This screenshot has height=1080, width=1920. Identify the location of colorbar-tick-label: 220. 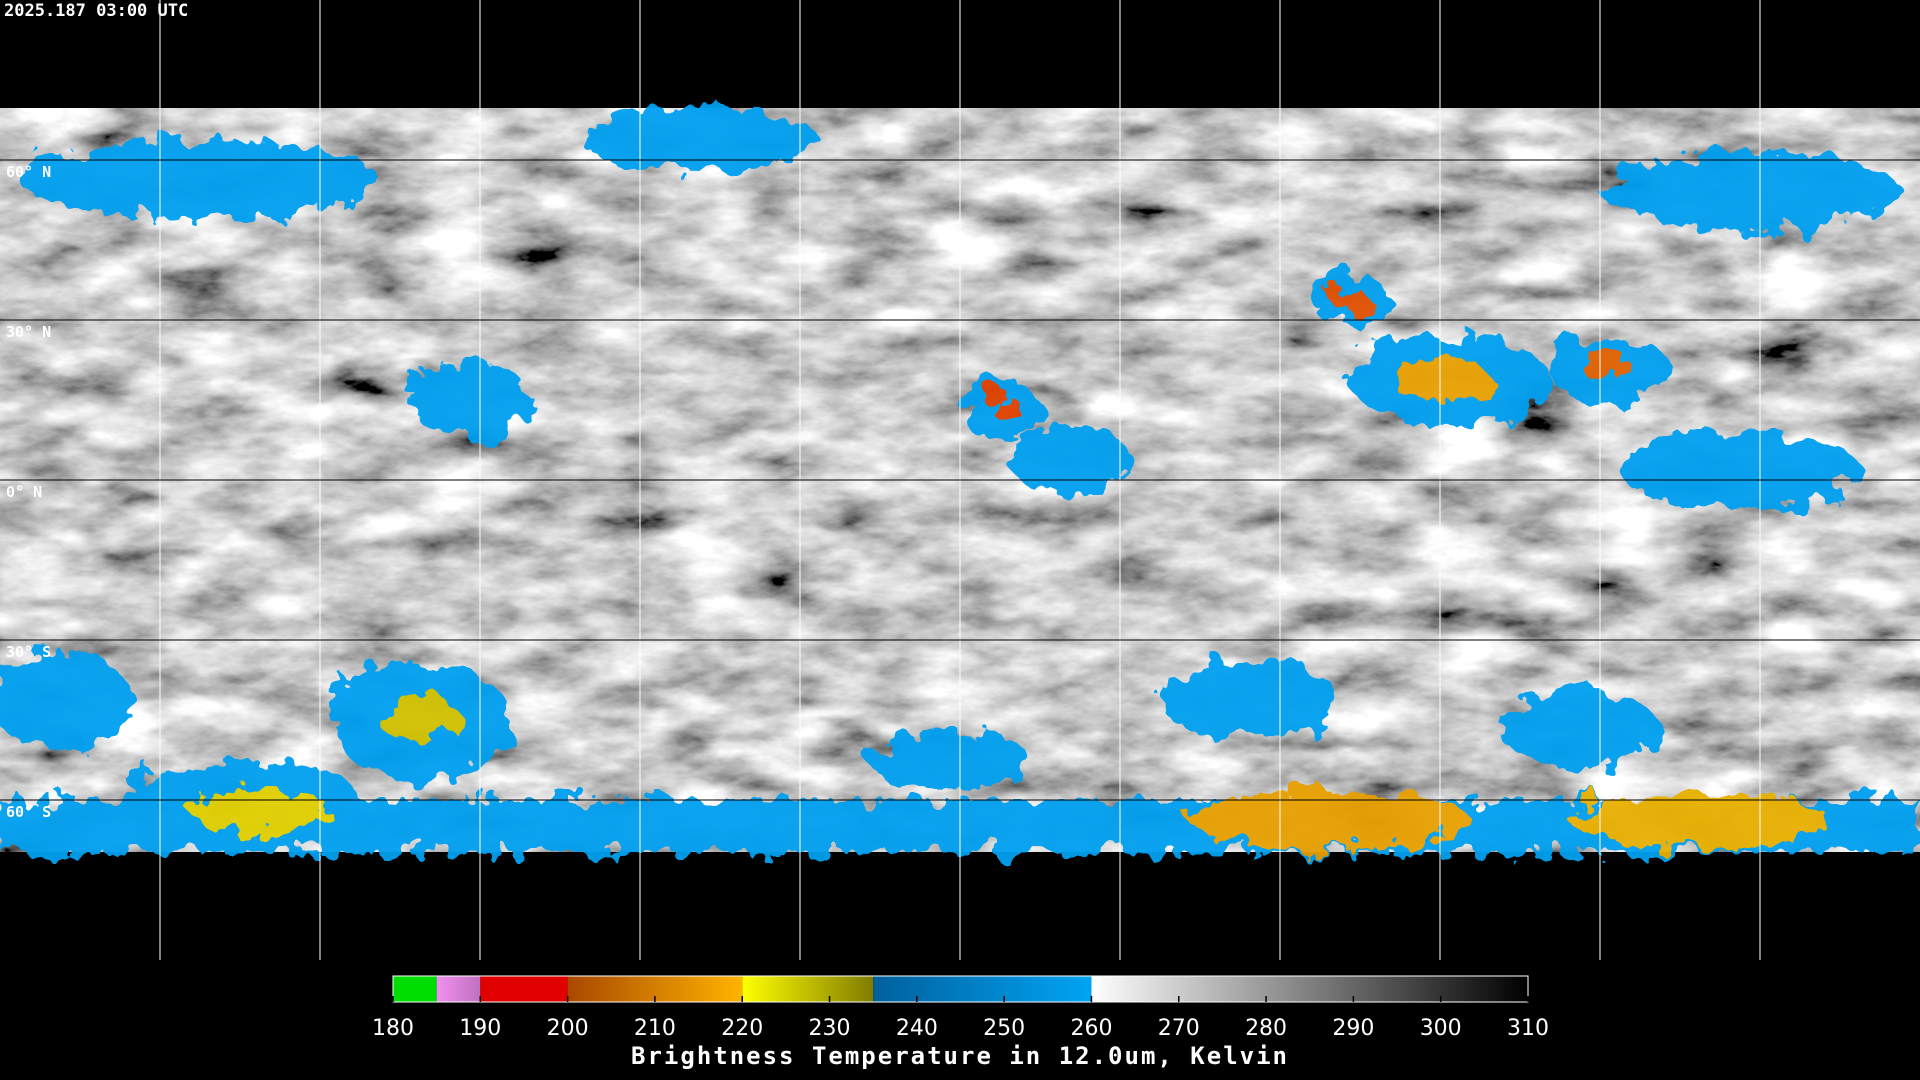
(742, 1028).